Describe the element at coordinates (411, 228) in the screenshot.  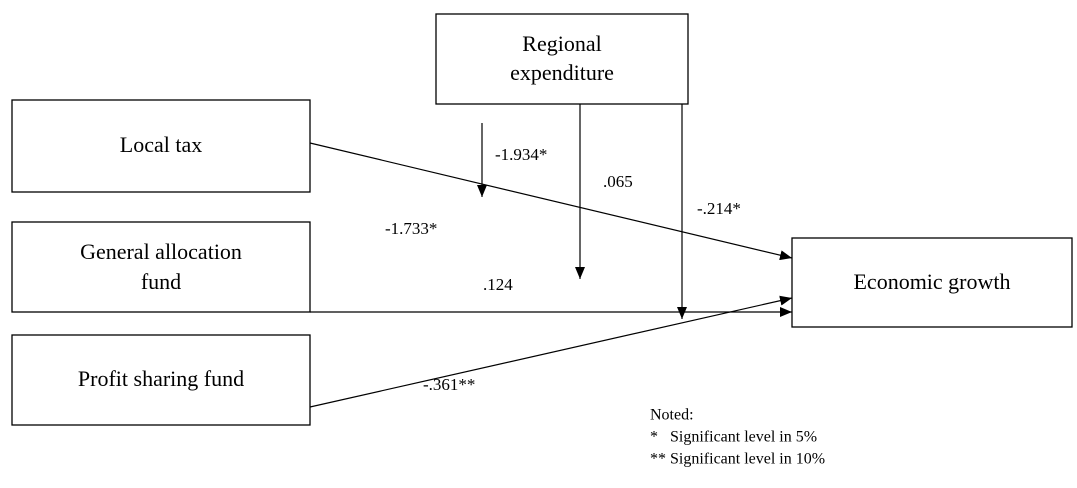
I see `coefficient: -1.733*` at that location.